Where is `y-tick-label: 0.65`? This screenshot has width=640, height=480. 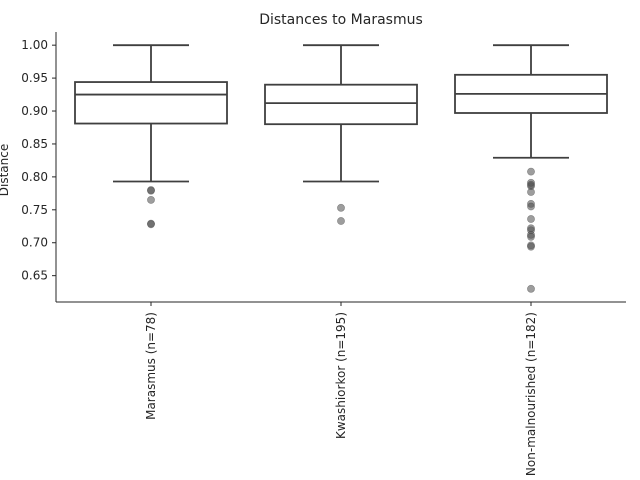
y-tick-label: 0.65 is located at coordinates (34, 276).